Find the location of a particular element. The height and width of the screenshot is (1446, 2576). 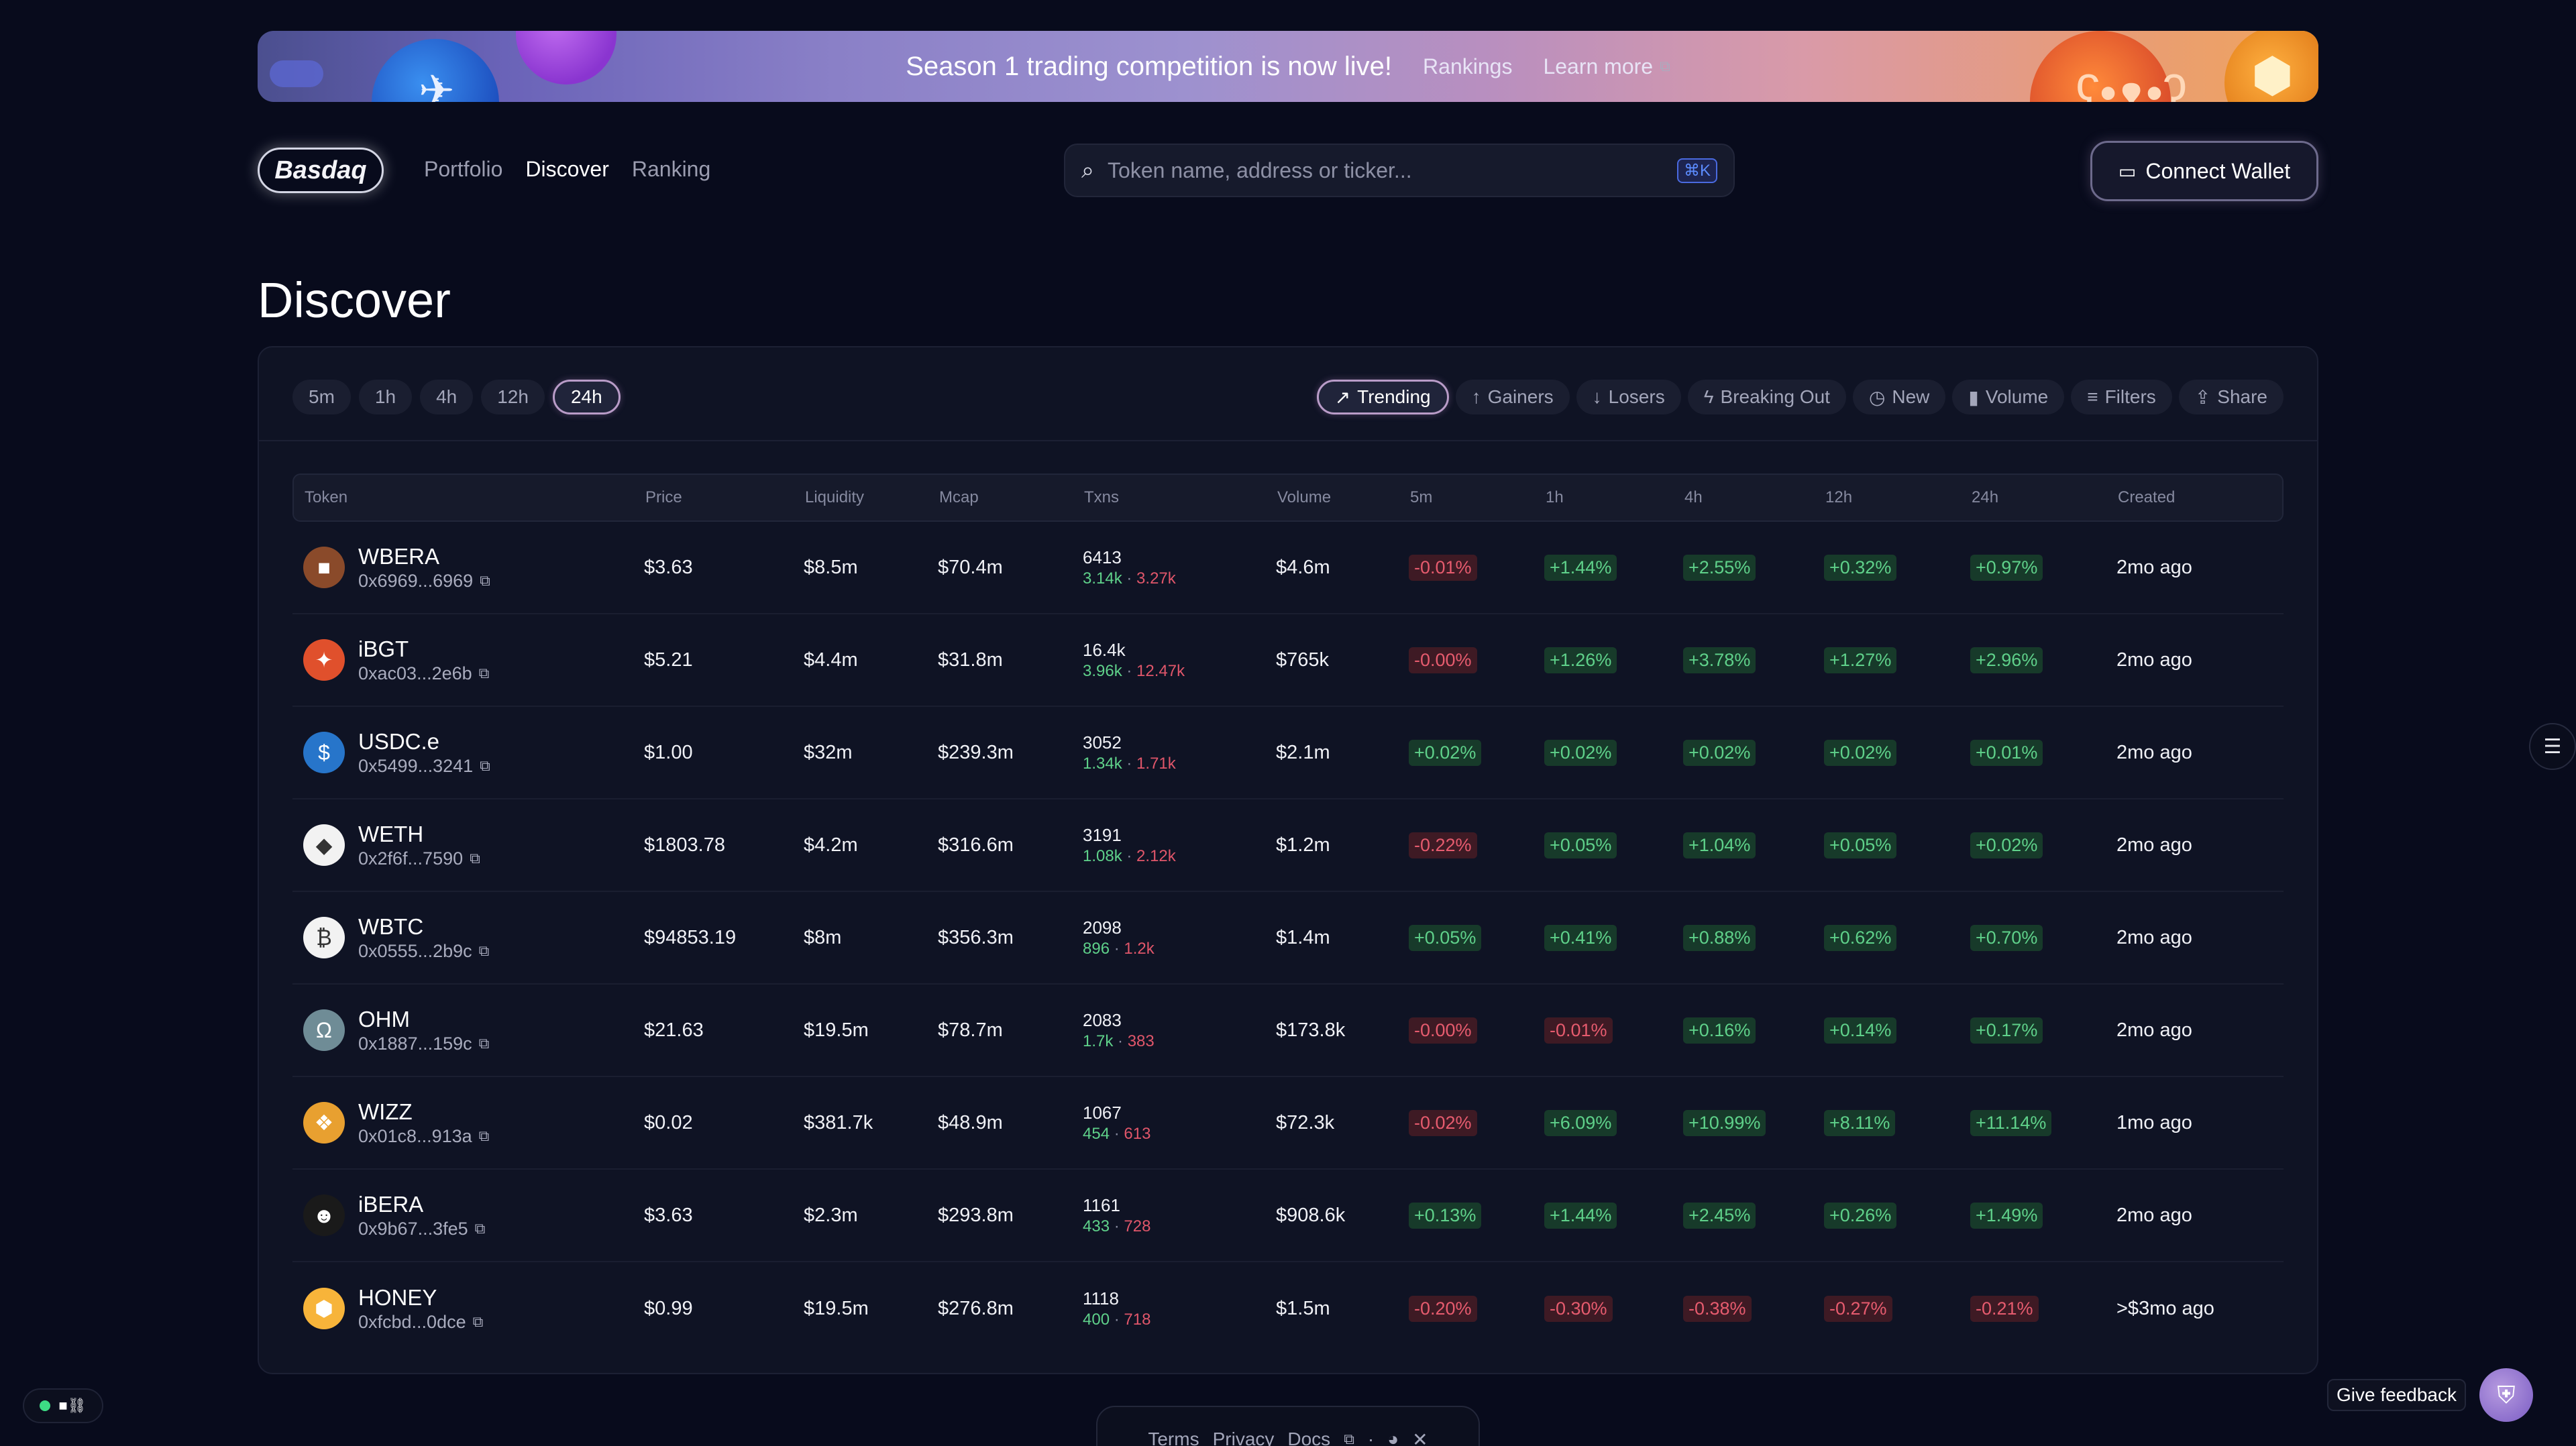

change-cell-12h: +8.11% is located at coordinates (1897, 1122).